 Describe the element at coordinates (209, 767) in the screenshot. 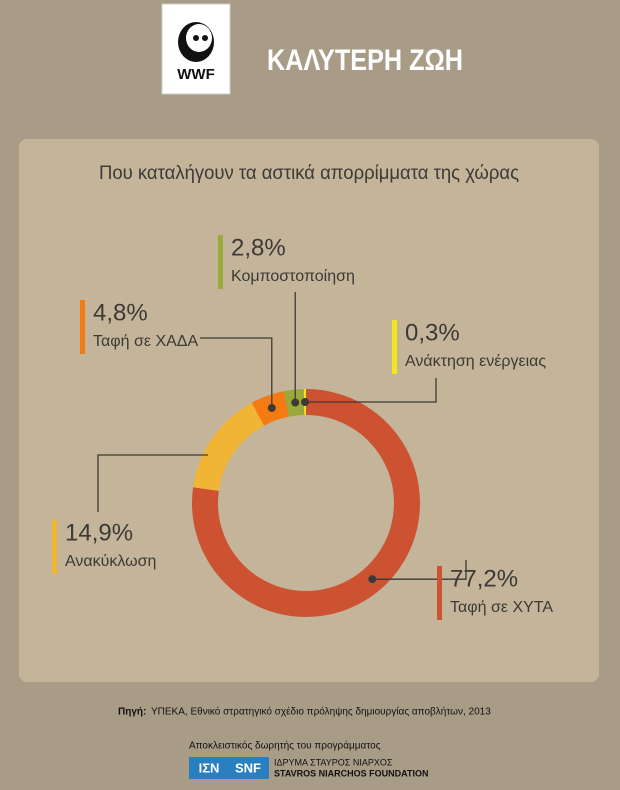

I see `snf-logo-left: ΙΣΝ` at that location.